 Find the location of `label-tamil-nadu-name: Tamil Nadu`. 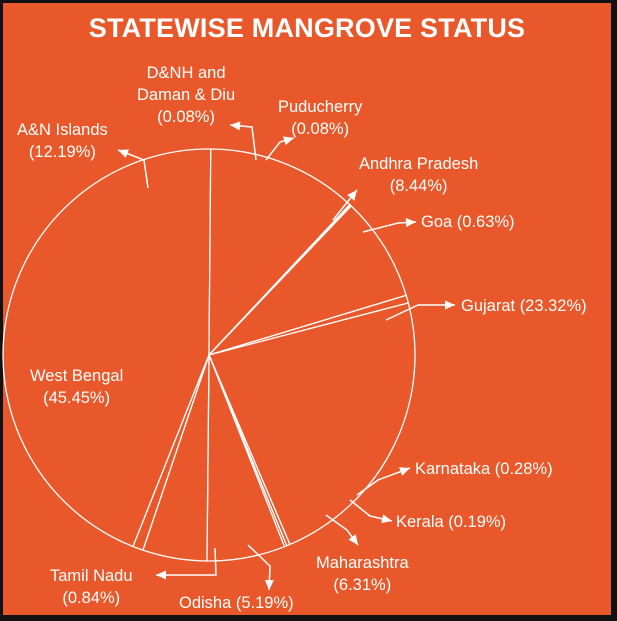

label-tamil-nadu-name: Tamil Nadu is located at coordinates (91, 576).